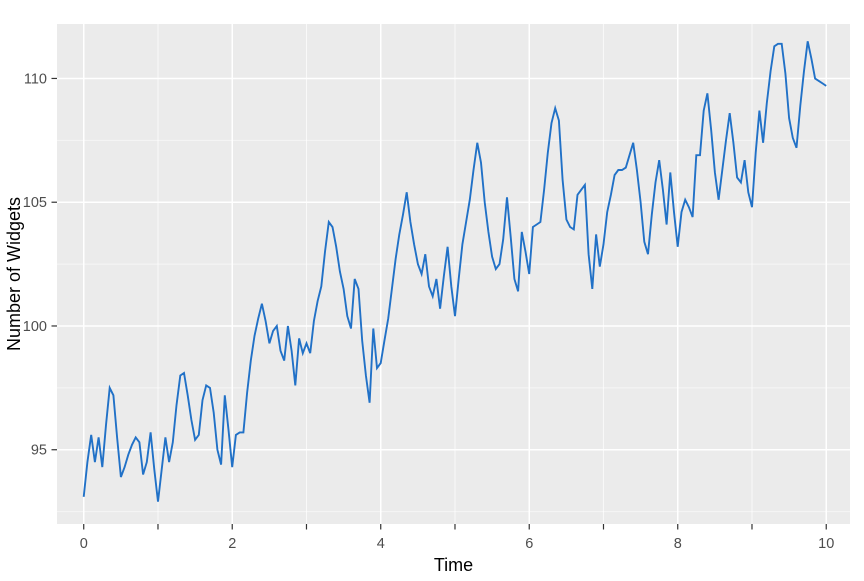 Image resolution: width=864 pixels, height=581 pixels. What do you see at coordinates (453, 565) in the screenshot?
I see `x-axis-title: Time` at bounding box center [453, 565].